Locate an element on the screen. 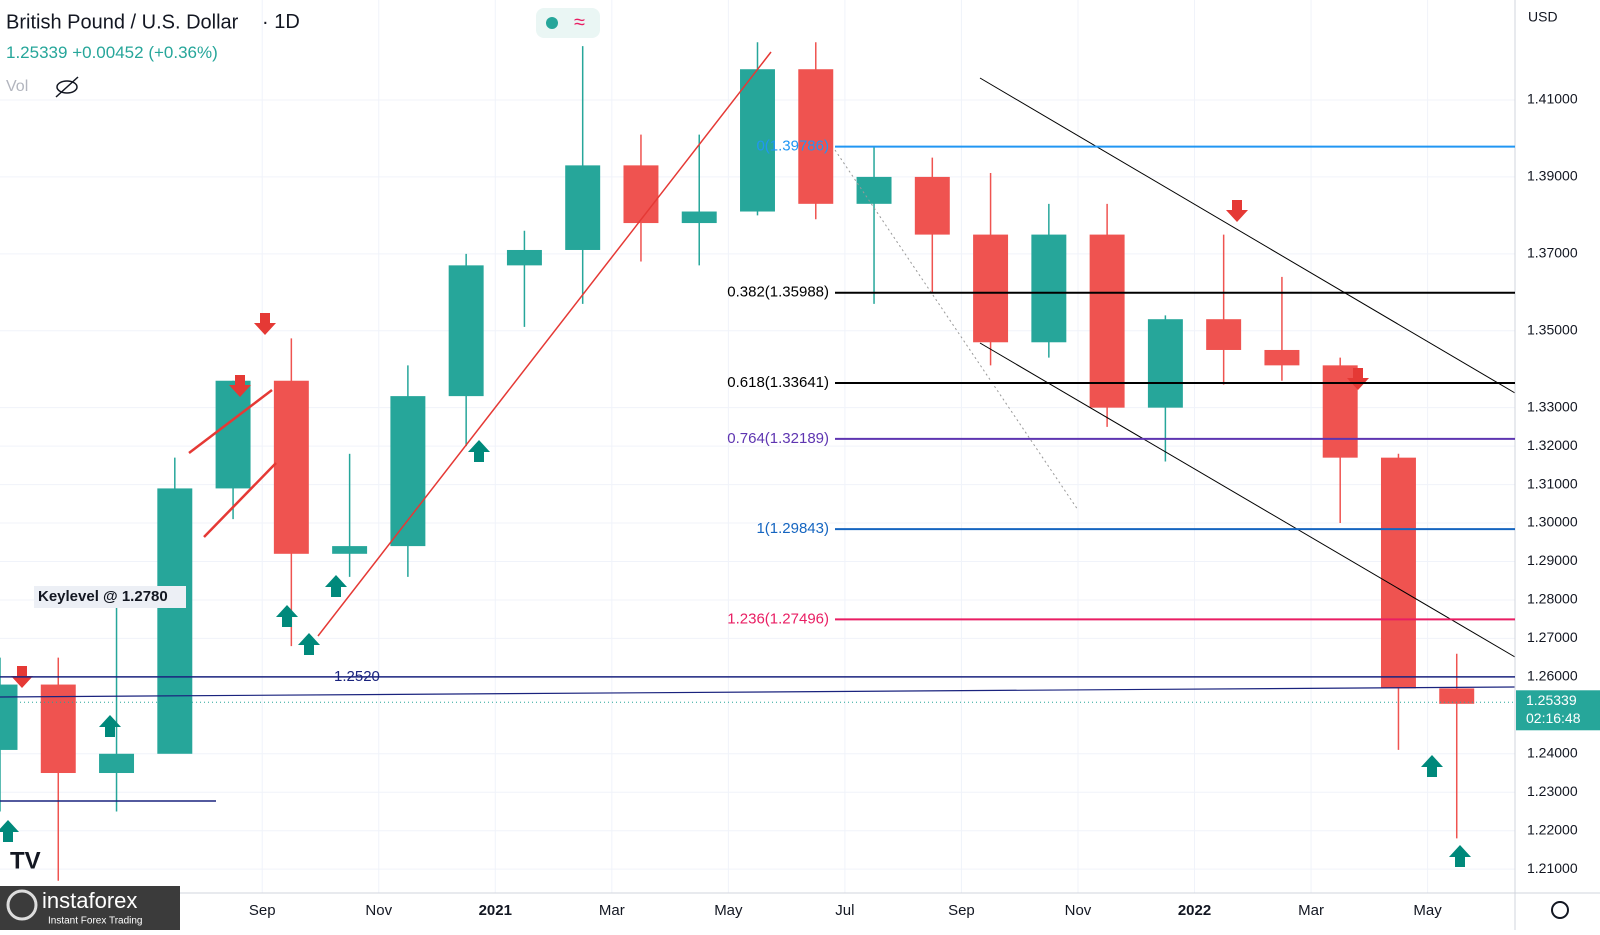  status-badge is located at coordinates (568, 23).